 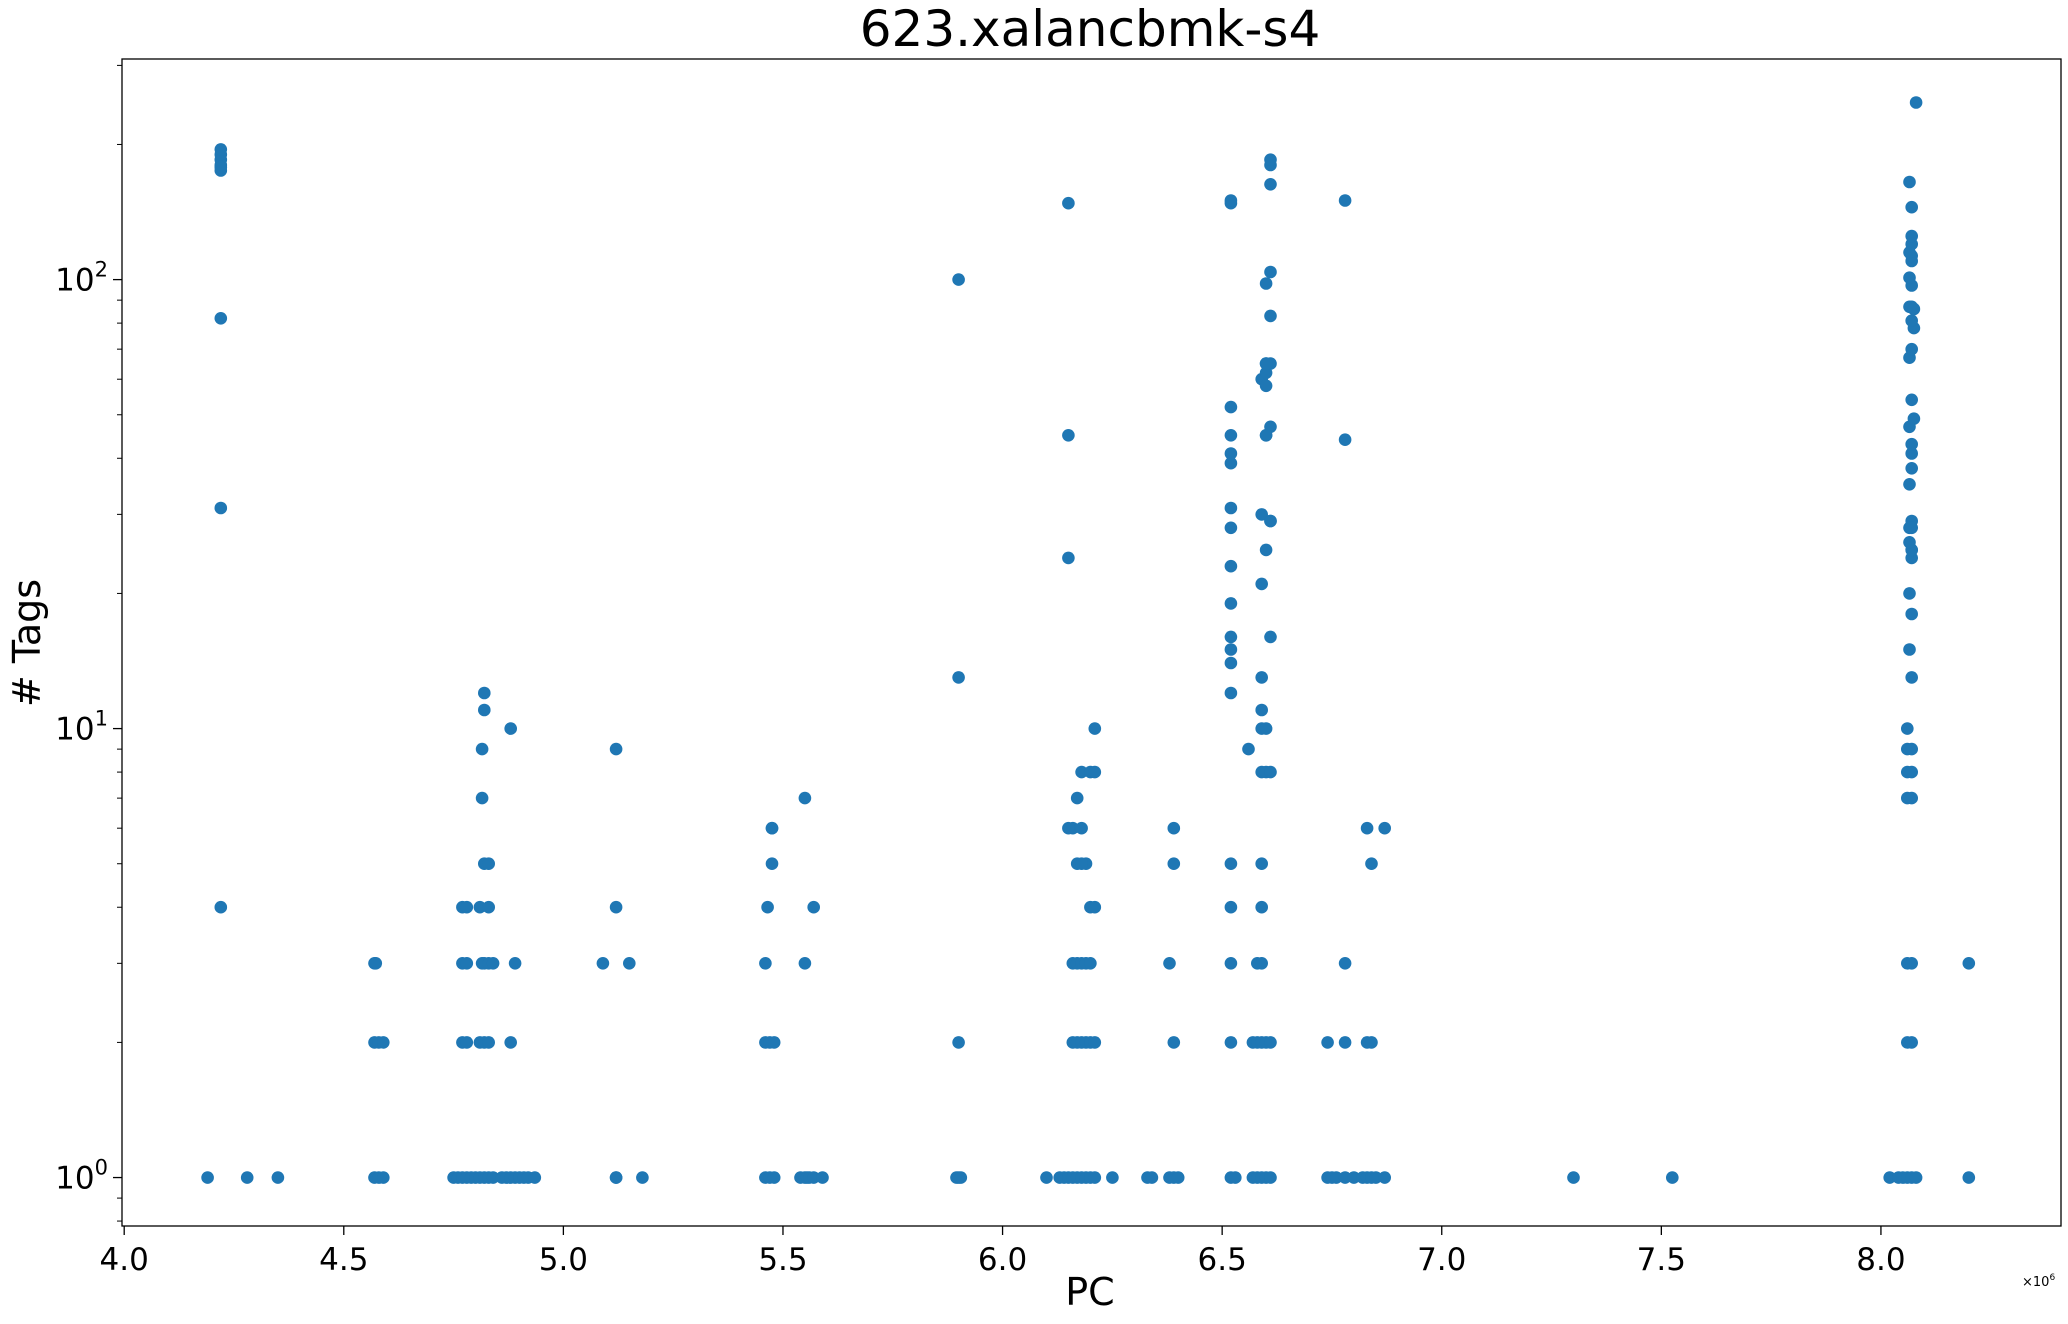 What do you see at coordinates (1003, 1252) in the screenshot?
I see `x-axis-ticks: 4.0 4.5 5.0 5.5 6.0 6.5 7.0 7.5 8.0` at bounding box center [1003, 1252].